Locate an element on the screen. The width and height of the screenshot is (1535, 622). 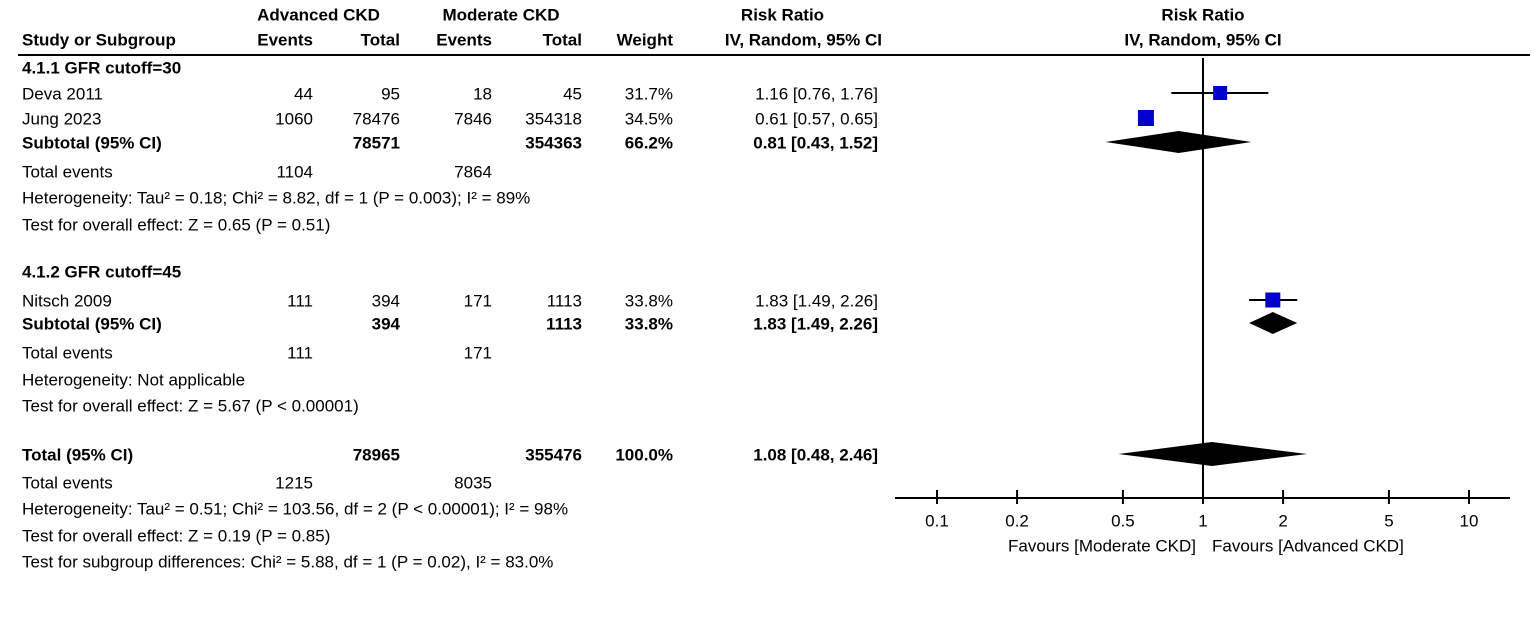
weight-value: 34.5% is located at coordinates (648, 119).